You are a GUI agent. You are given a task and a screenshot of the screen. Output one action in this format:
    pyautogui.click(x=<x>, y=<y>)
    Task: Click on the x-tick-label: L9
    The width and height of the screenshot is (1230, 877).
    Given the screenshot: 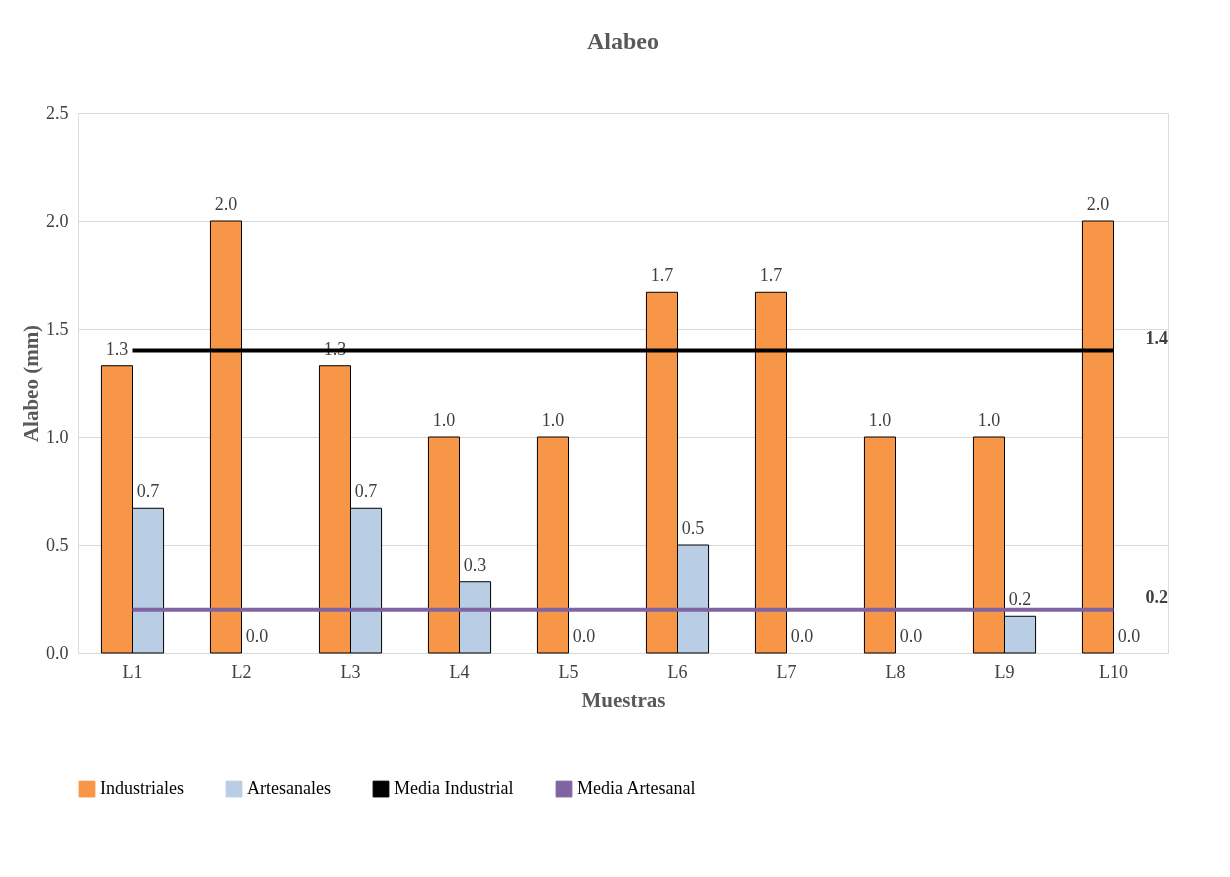 What is the action you would take?
    pyautogui.click(x=1004, y=671)
    